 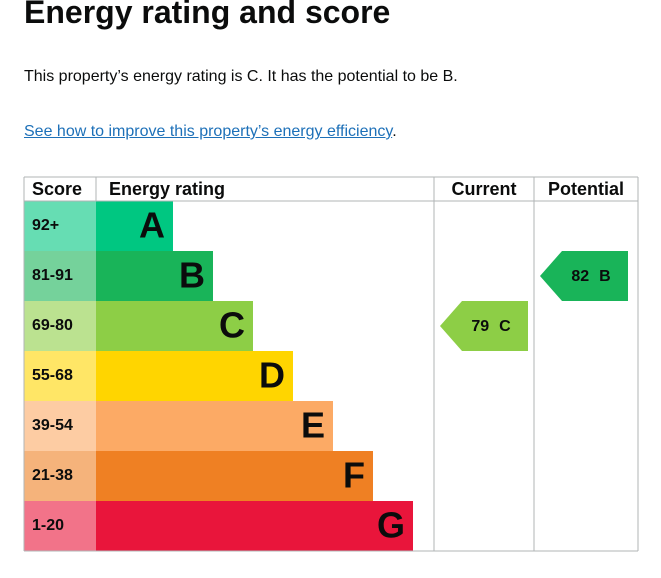 What do you see at coordinates (480, 326) in the screenshot?
I see `current-score: 79` at bounding box center [480, 326].